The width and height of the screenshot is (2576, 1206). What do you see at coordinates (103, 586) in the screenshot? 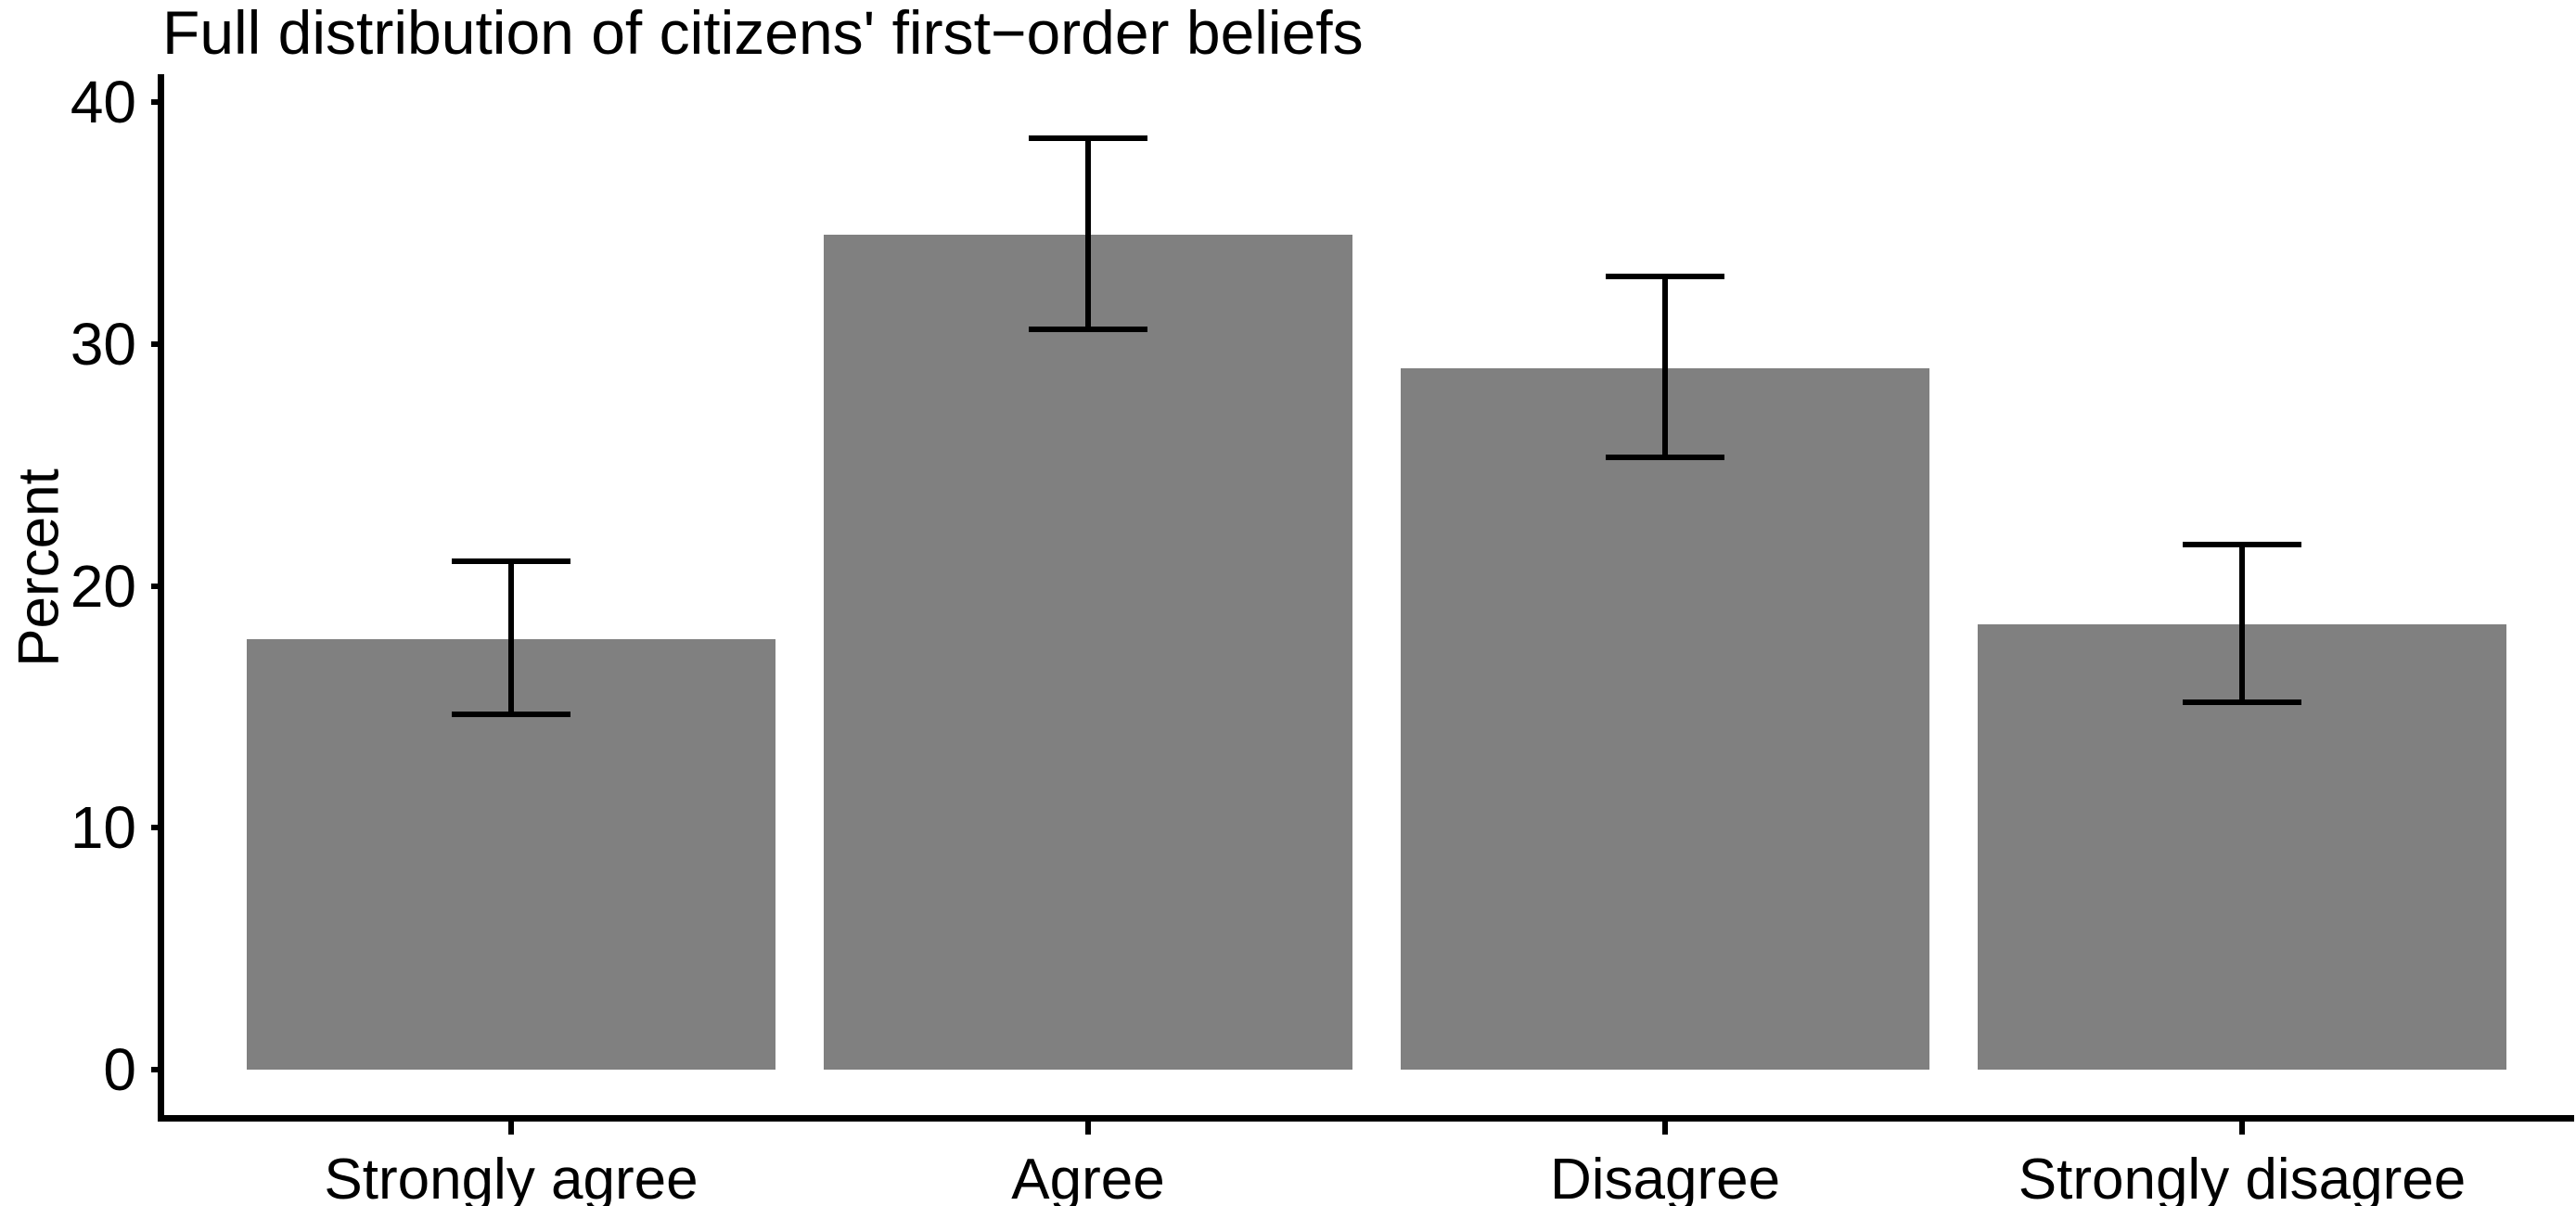
I see `y-tick-label: 20` at bounding box center [103, 586].